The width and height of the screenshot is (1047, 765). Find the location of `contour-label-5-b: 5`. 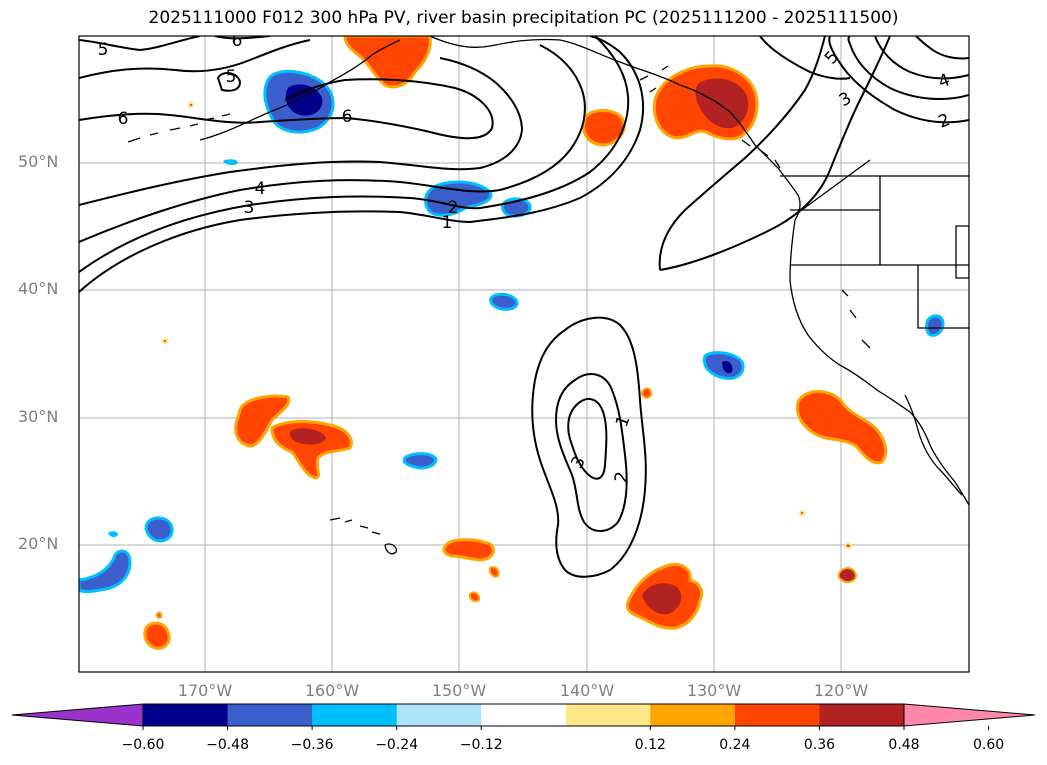

contour-label-5-b: 5 is located at coordinates (231, 77).